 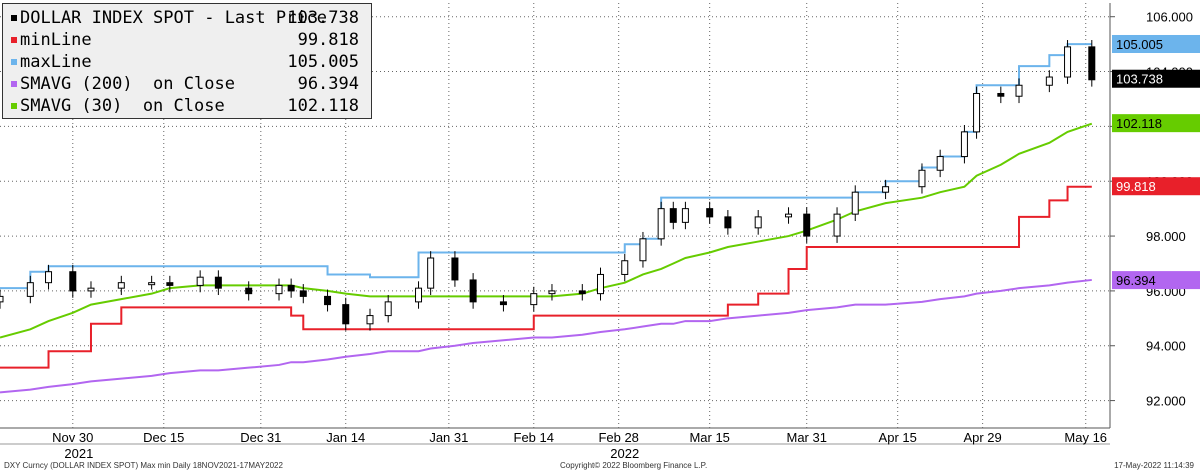 I want to click on x-tick-label: Mar 31, so click(x=806, y=437).